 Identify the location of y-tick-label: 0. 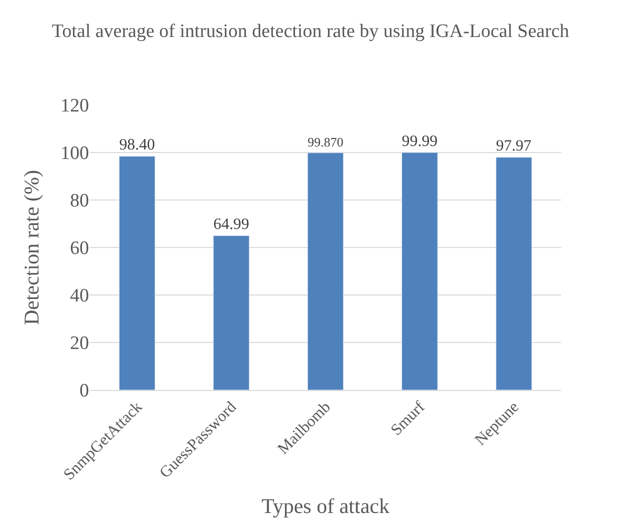
(84, 391).